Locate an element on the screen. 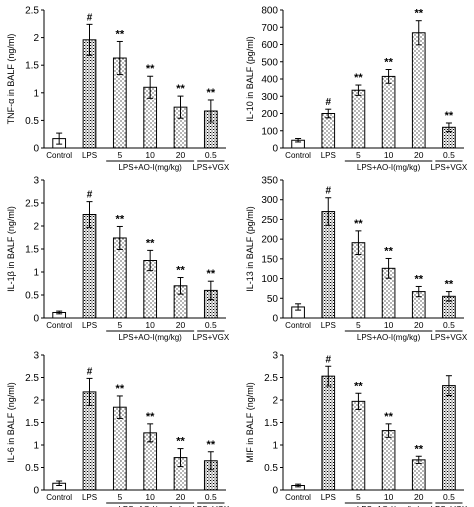 Image resolution: width=474 pixels, height=507 pixels. y-tick-label: 700 is located at coordinates (269, 28).